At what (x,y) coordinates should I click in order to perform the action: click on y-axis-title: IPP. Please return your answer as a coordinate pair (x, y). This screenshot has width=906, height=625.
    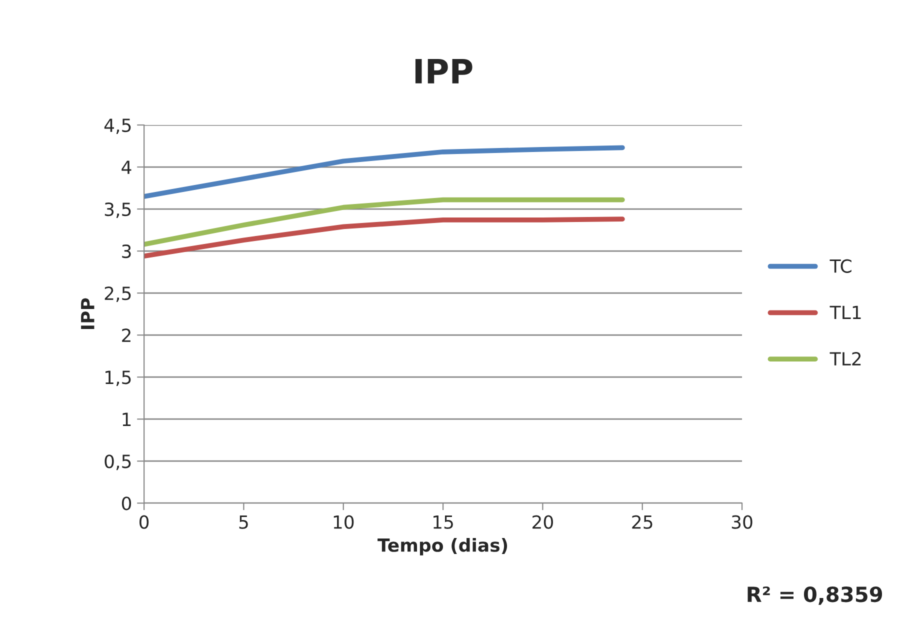
    Looking at the image, I should click on (87, 313).